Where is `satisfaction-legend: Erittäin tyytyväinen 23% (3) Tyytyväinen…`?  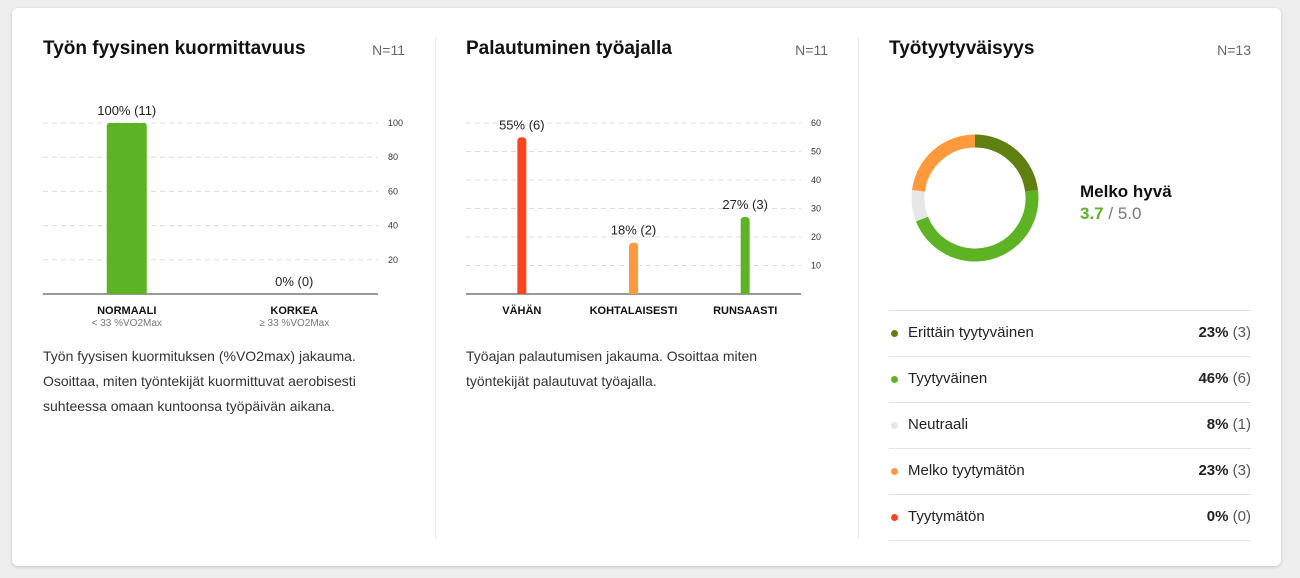
satisfaction-legend: Erittäin tyytyväinen 23% (3) Tyytyväinen… is located at coordinates (1070, 425).